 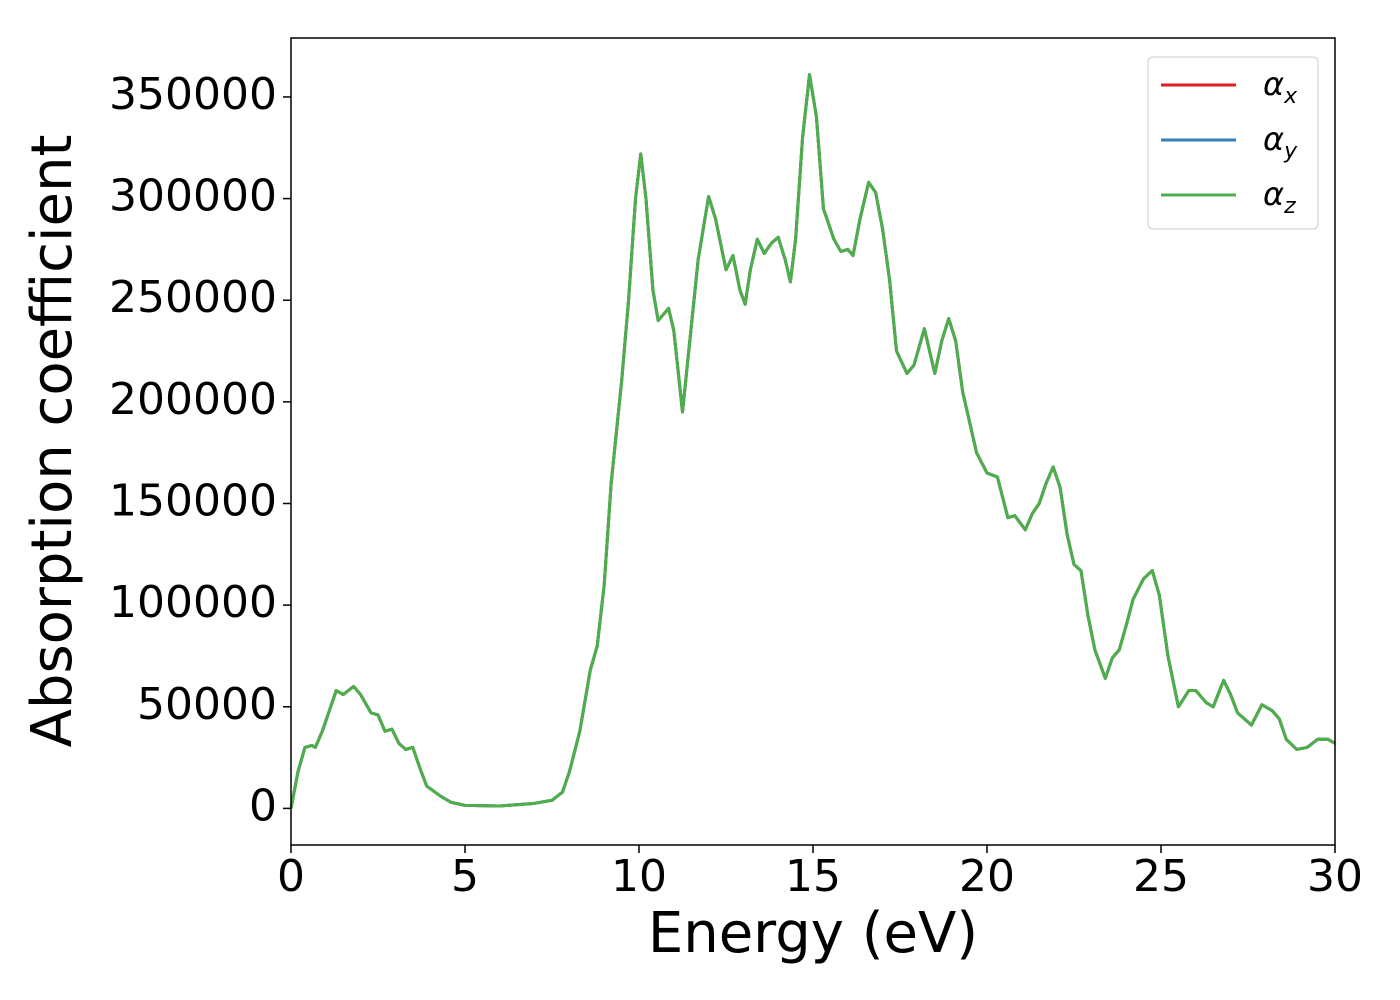 I want to click on y-tick-label: 200000, so click(x=193, y=399).